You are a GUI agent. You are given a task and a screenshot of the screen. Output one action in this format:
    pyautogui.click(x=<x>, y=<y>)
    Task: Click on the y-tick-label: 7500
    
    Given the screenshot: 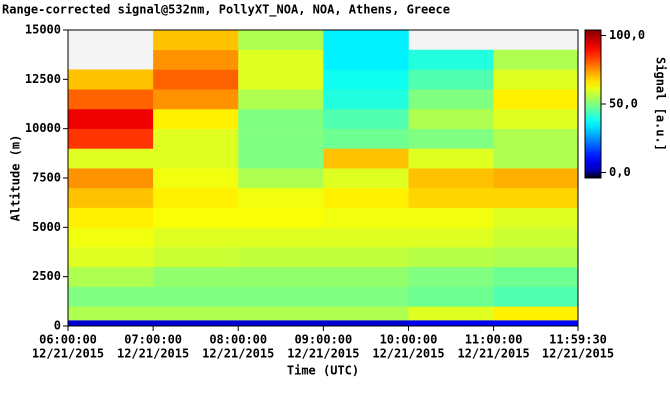 What is the action you would take?
    pyautogui.click(x=46, y=178)
    